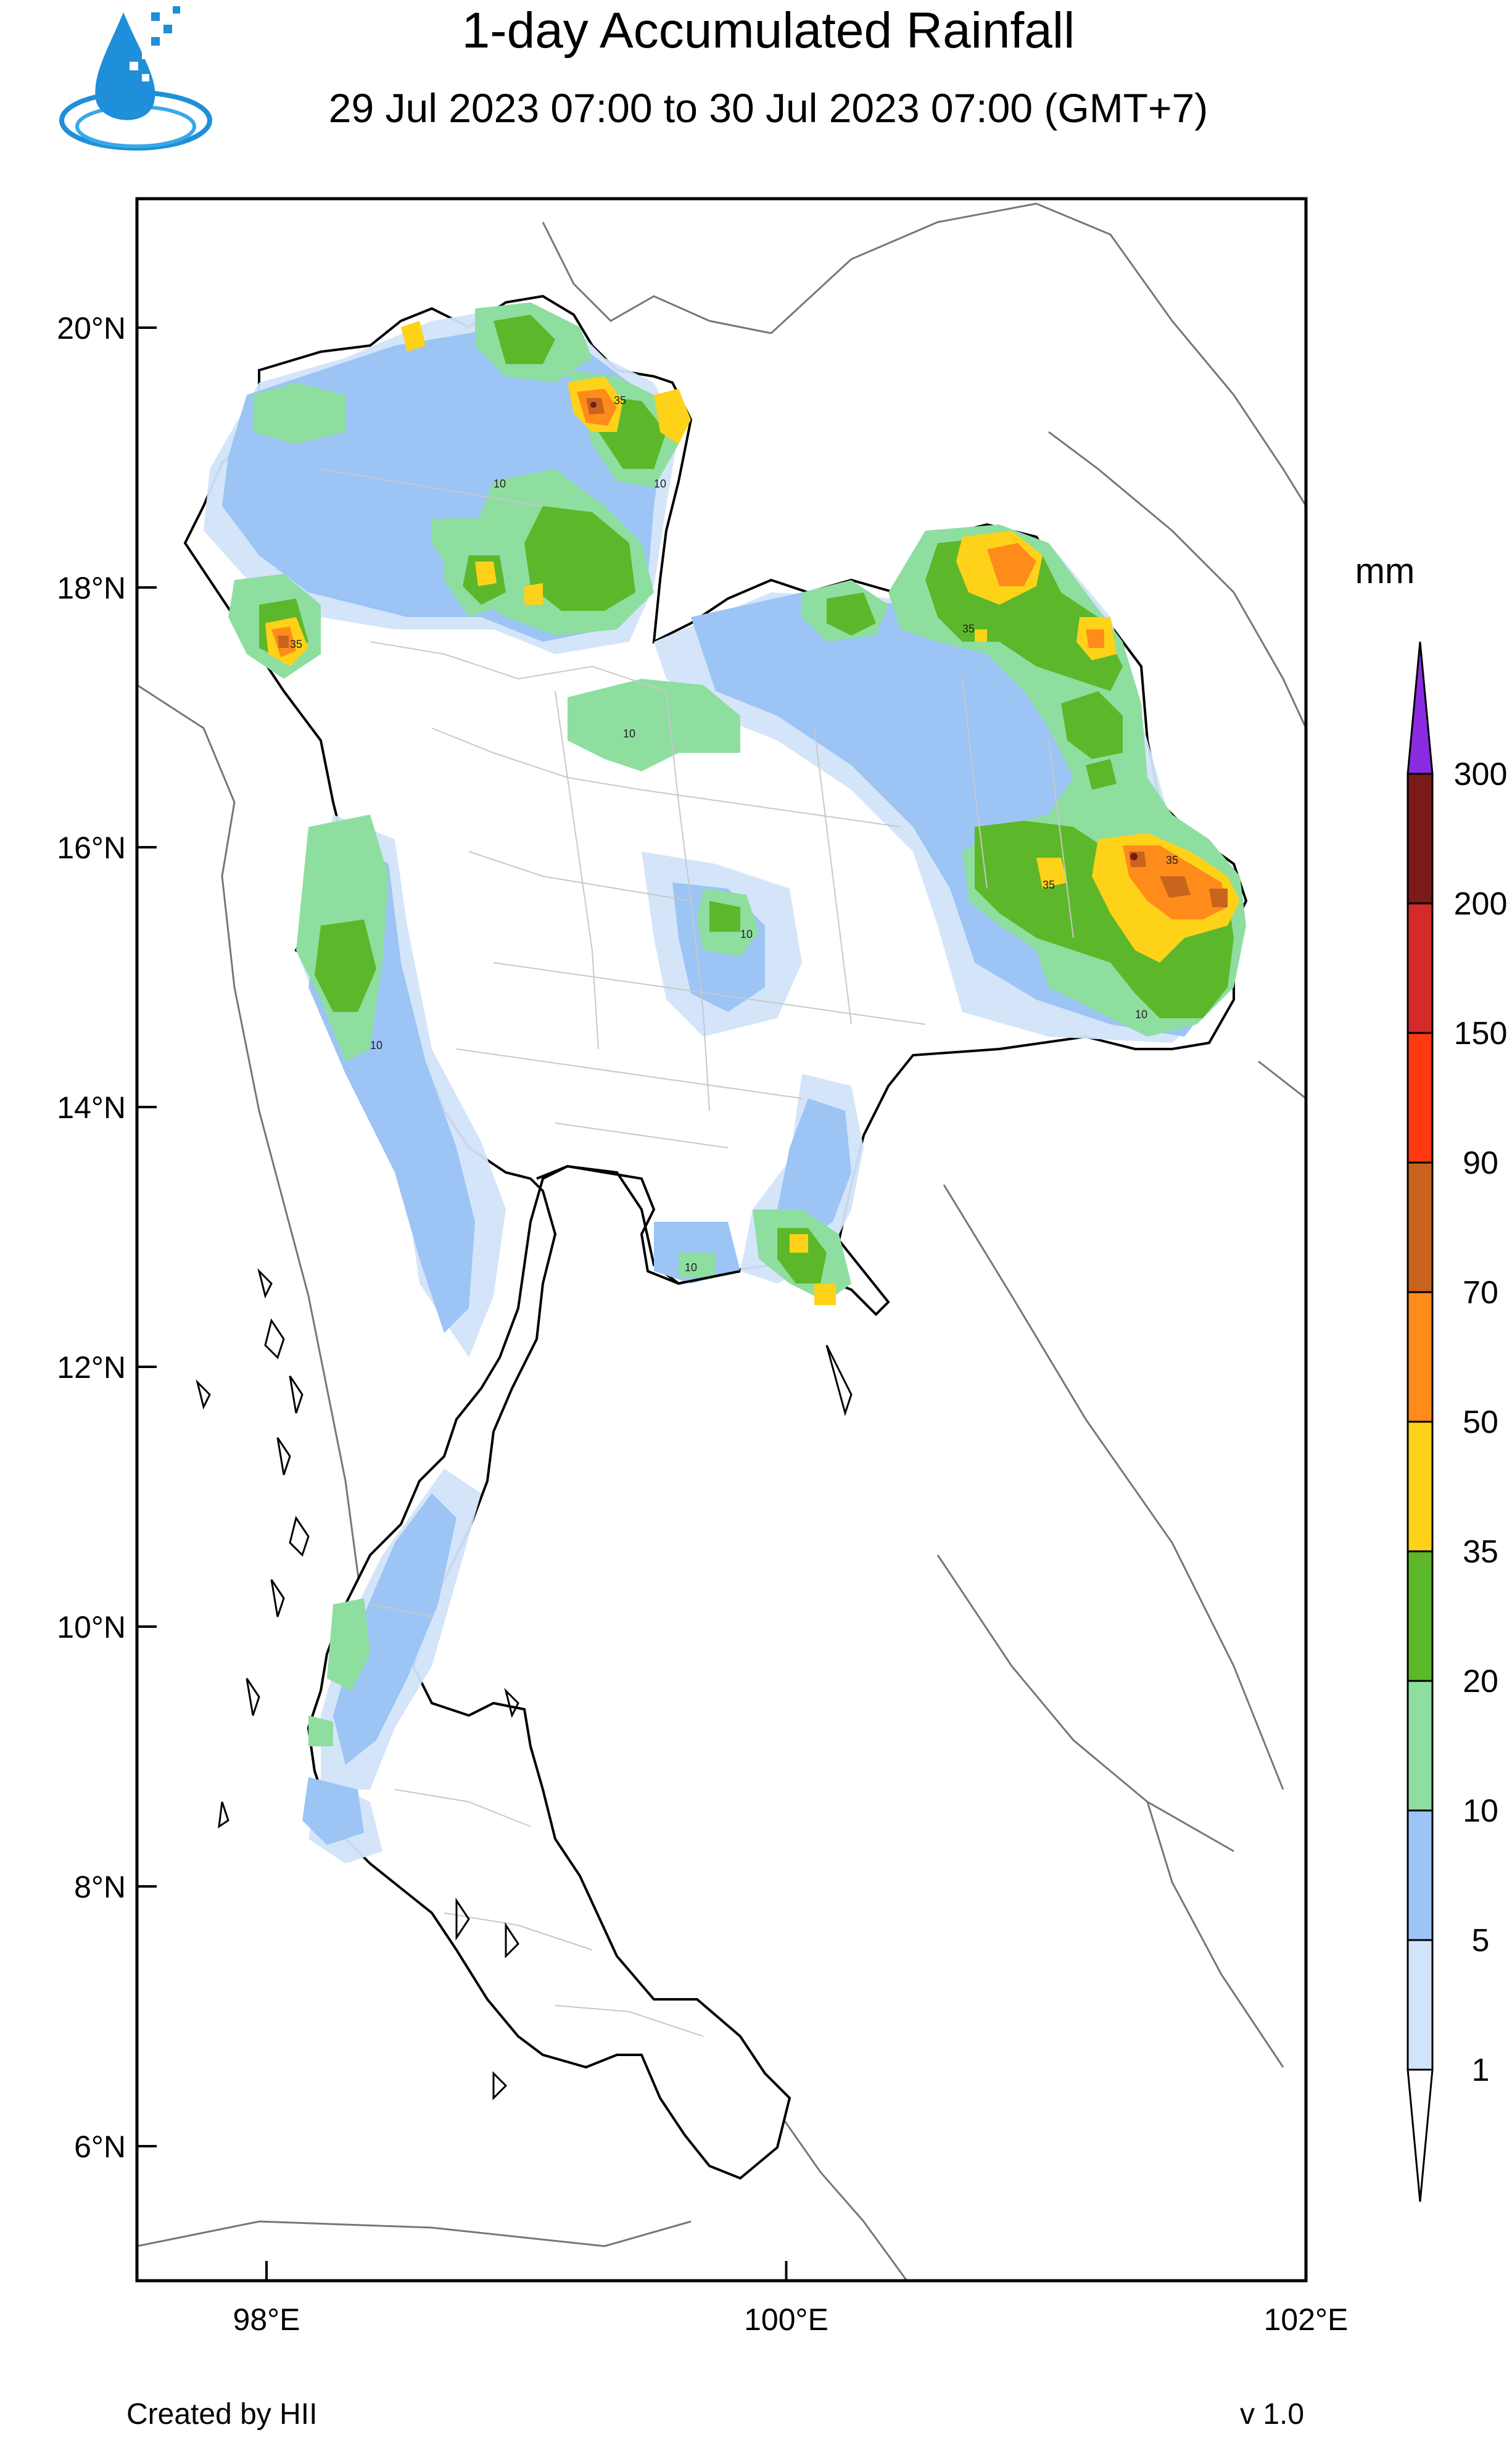 This screenshot has height=2443, width=1512. What do you see at coordinates (786, 2320) in the screenshot?
I see `lon-tick-label: 100°E` at bounding box center [786, 2320].